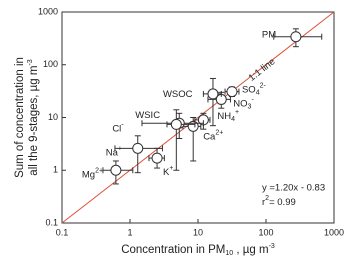 The height and width of the screenshot is (263, 348). I want to click on point-label: WSIC, so click(147, 115).